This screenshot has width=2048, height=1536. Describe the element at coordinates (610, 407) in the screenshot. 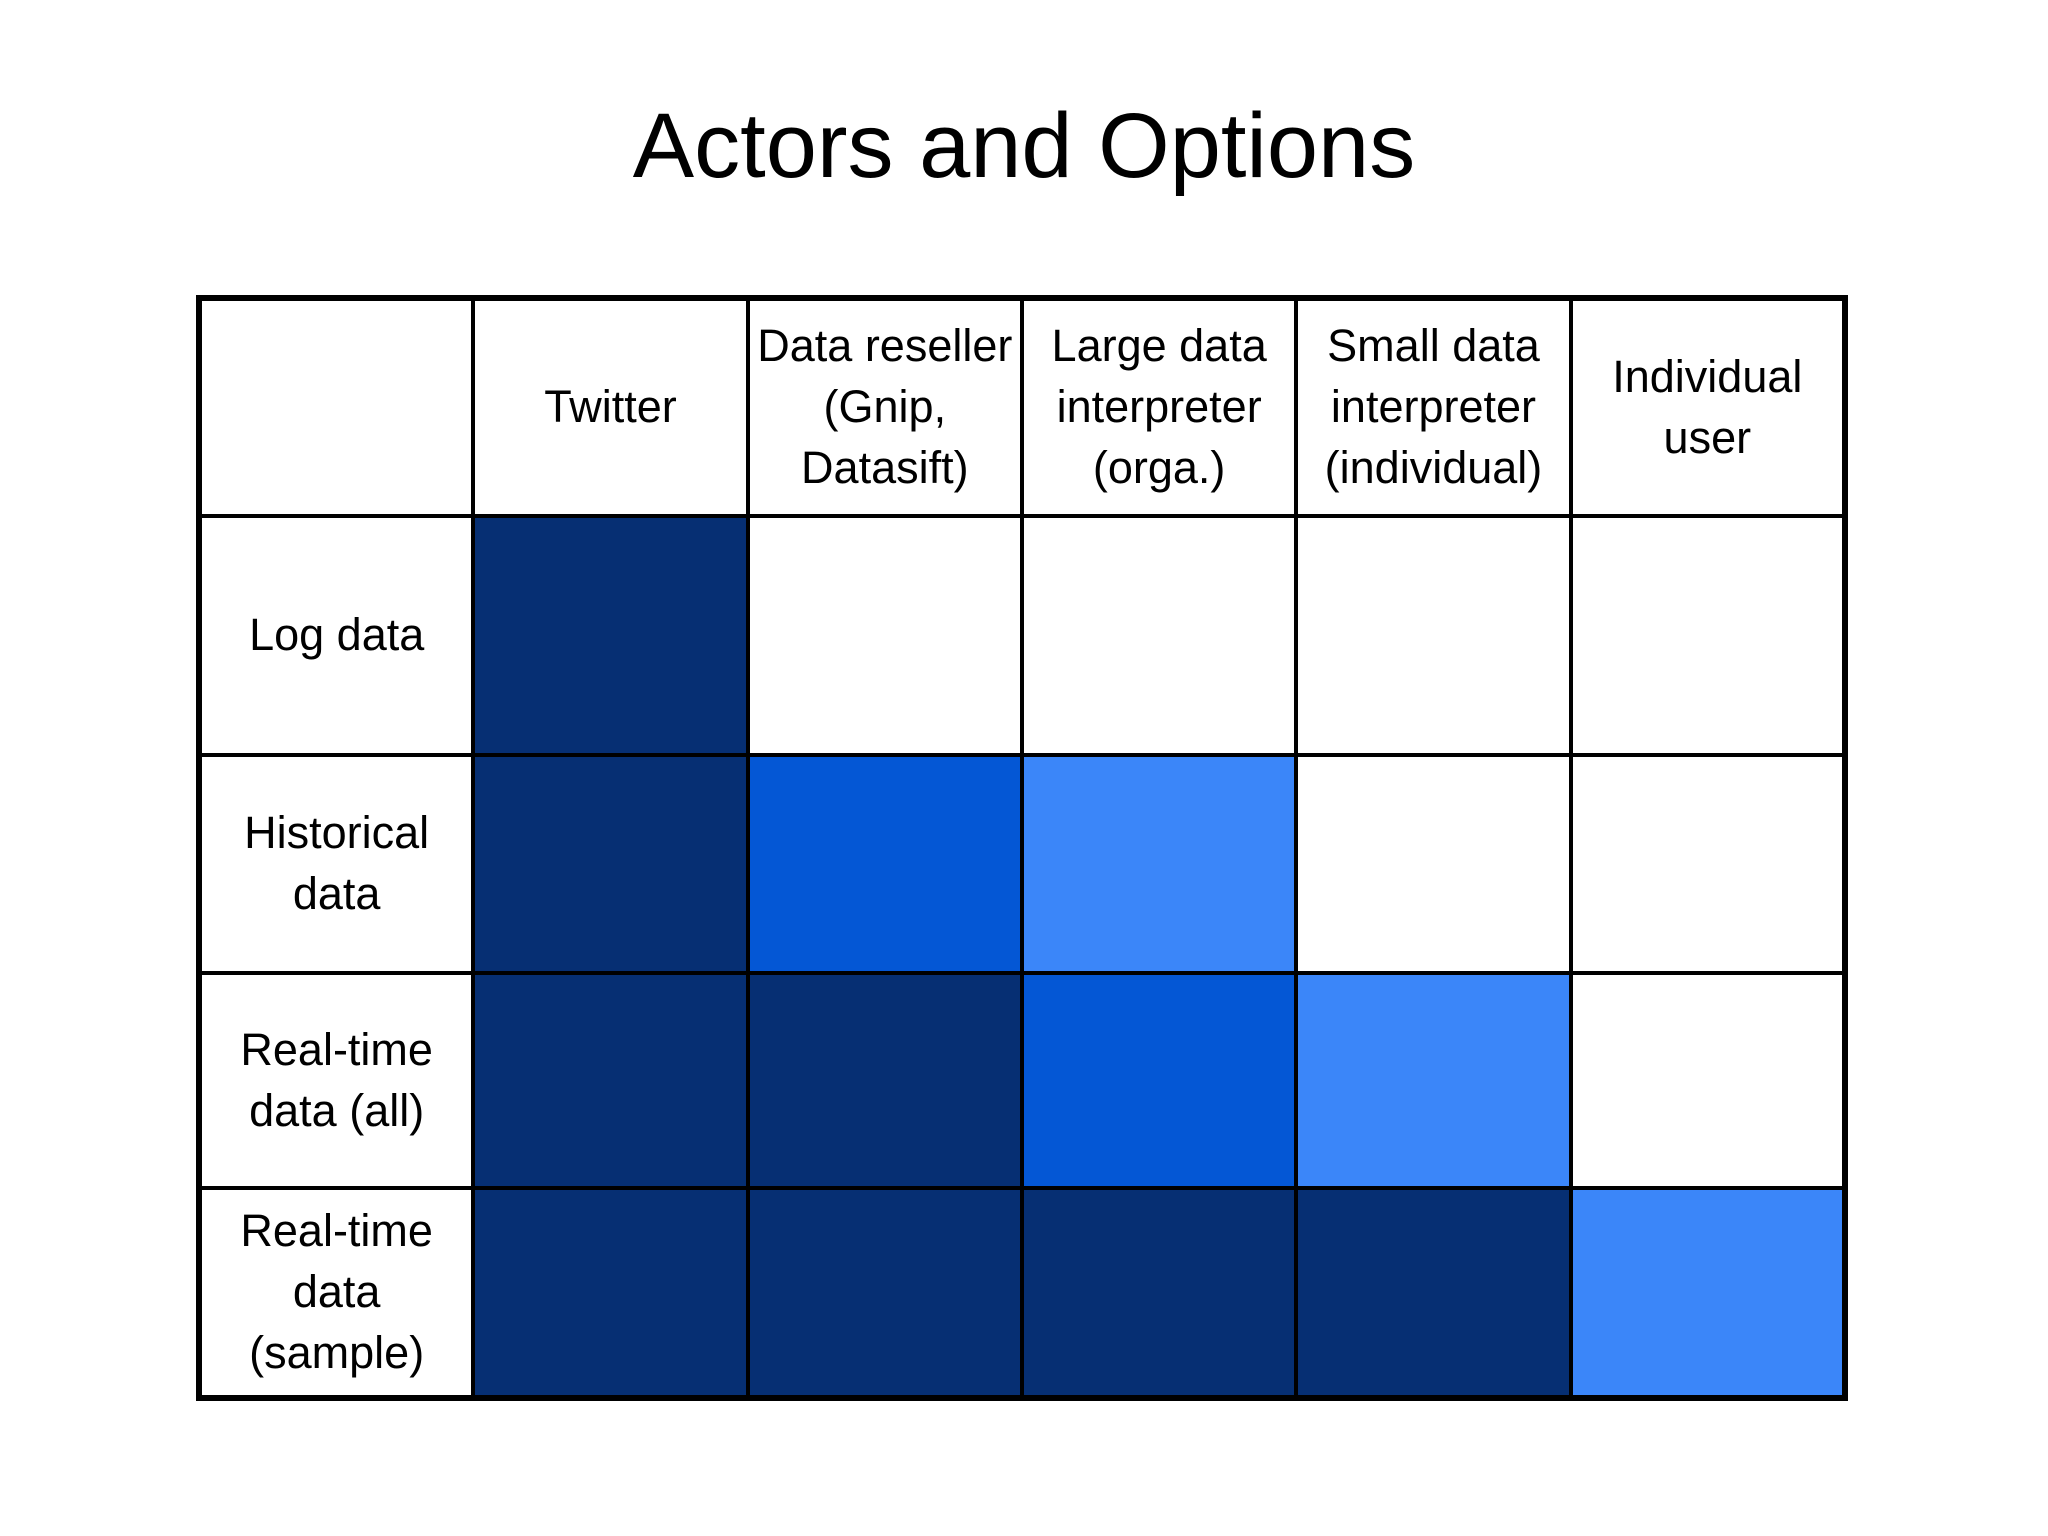

I see `column-header-cell: Twitter` at that location.